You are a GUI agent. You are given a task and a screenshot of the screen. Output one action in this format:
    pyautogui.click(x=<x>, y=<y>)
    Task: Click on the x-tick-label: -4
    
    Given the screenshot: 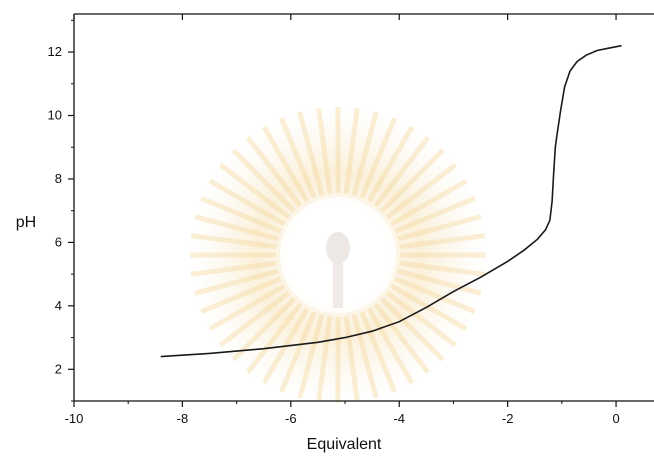 What is the action you would take?
    pyautogui.click(x=399, y=418)
    